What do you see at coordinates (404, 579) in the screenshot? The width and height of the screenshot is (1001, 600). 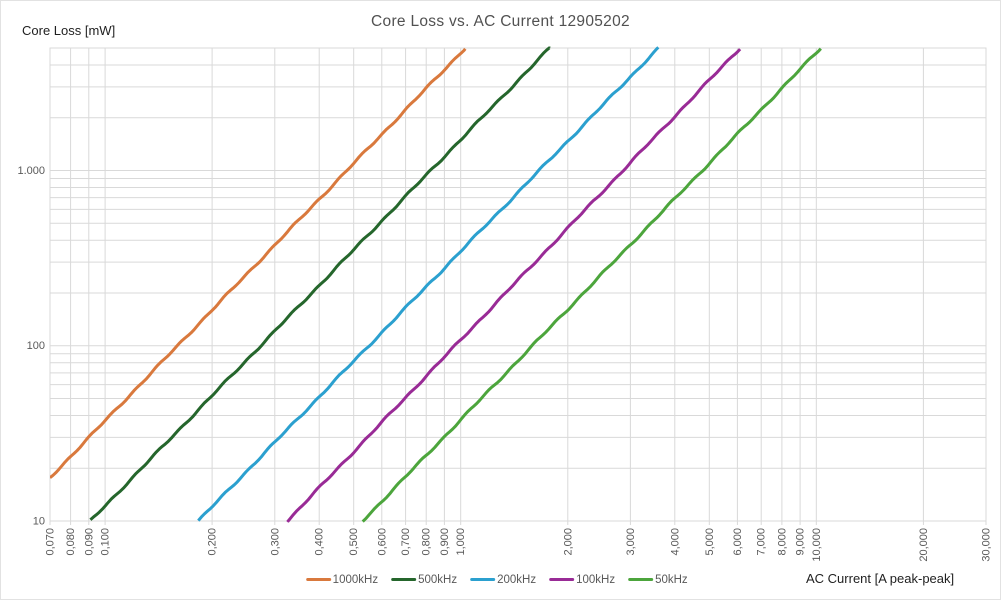 I see `legend-swatch-500kHz` at bounding box center [404, 579].